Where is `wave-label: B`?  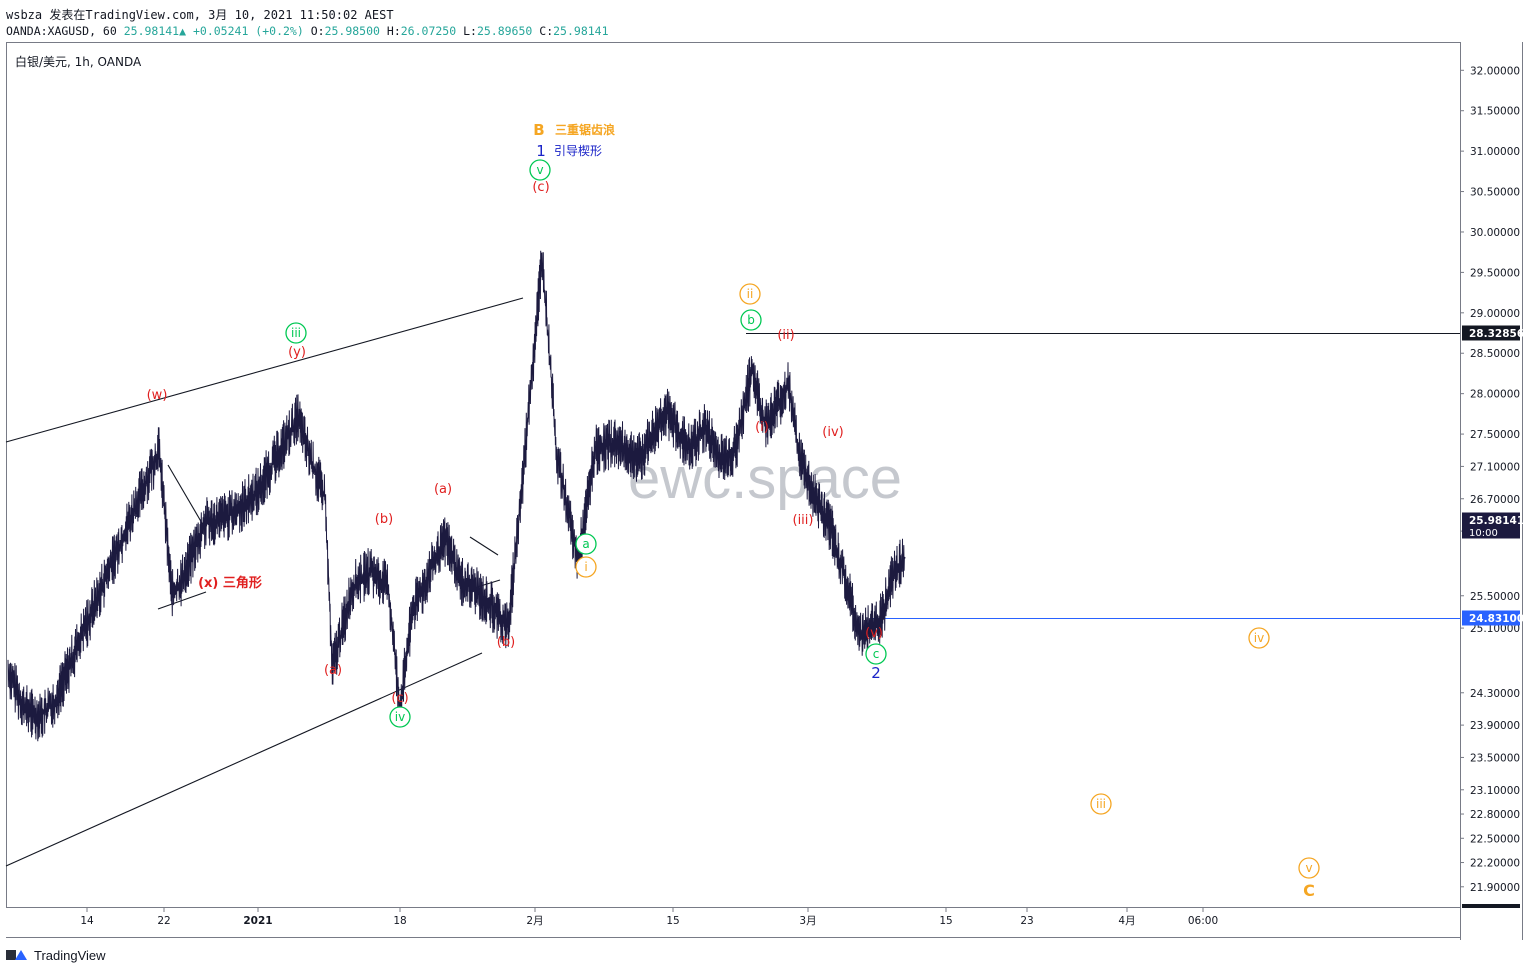 wave-label: B is located at coordinates (538, 130).